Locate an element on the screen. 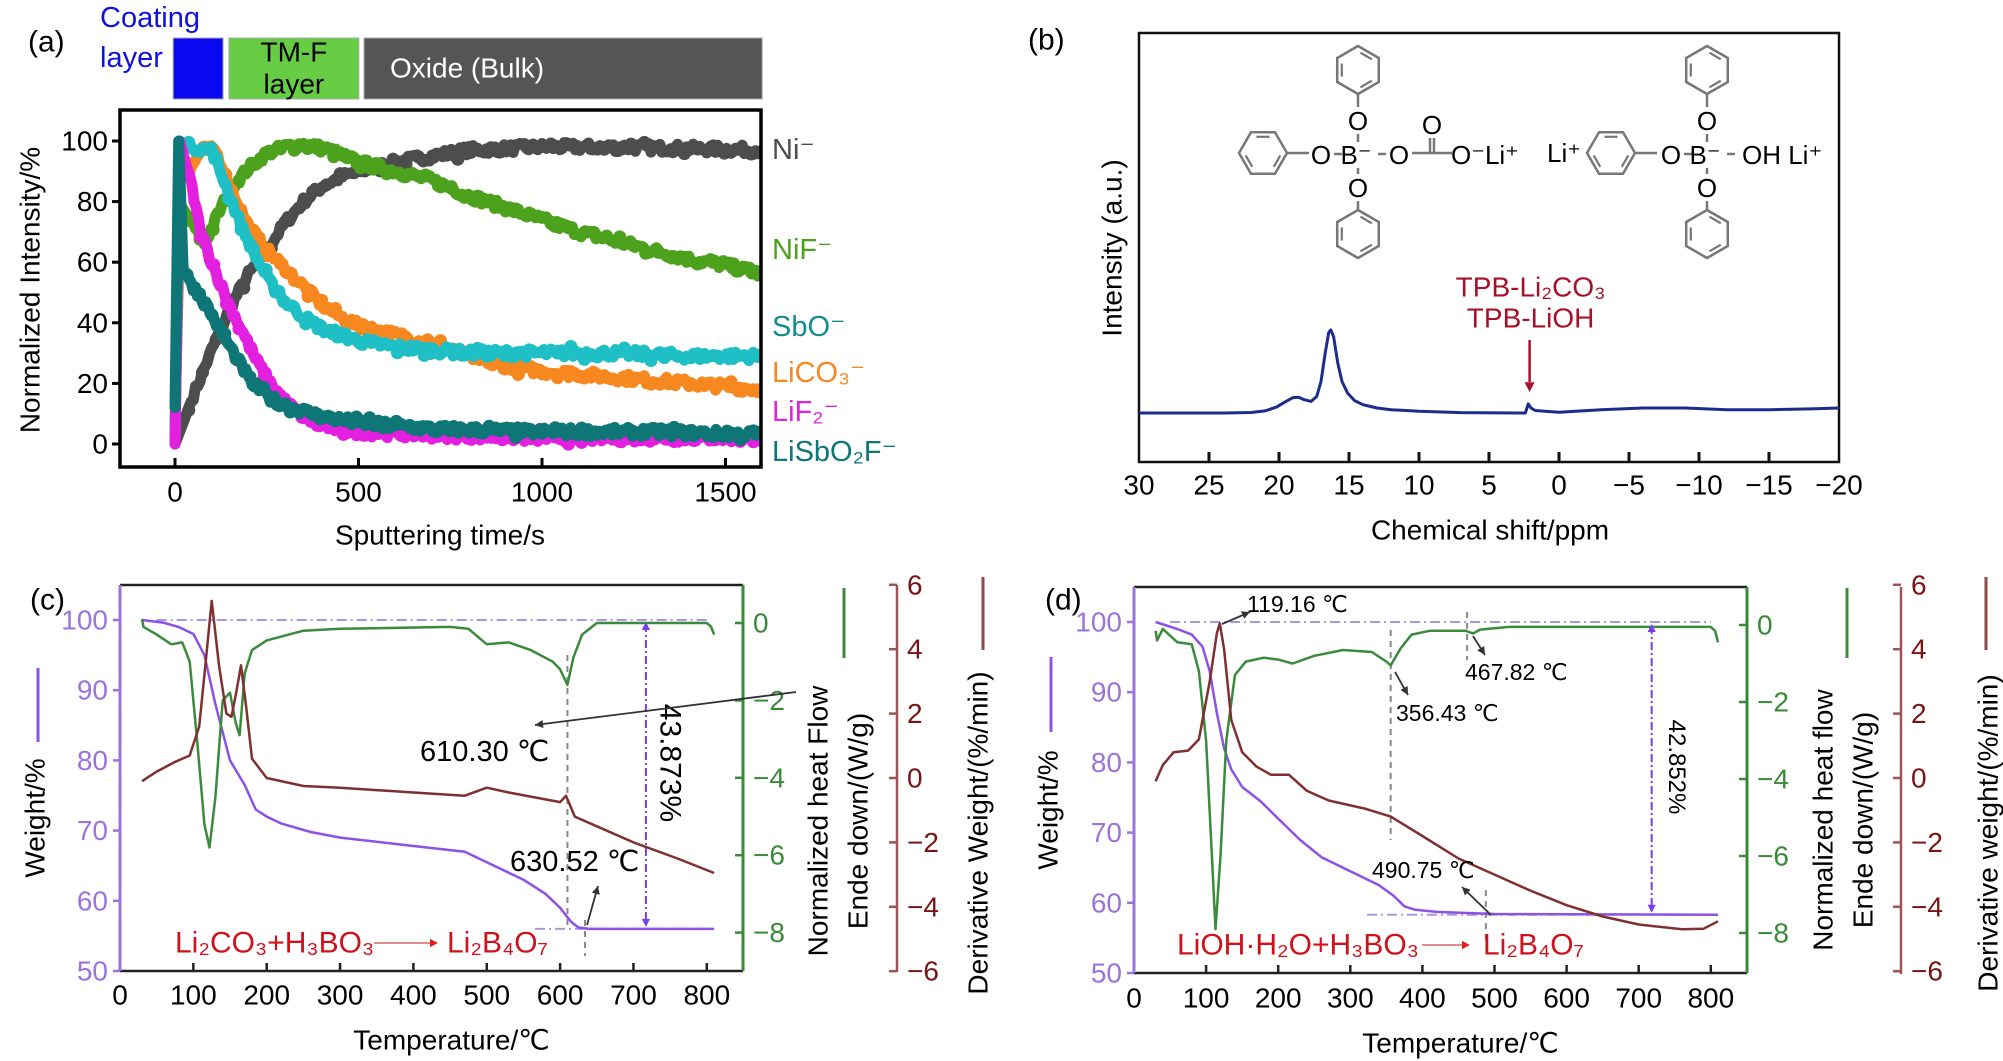  series-group is located at coordinates (428, 765).